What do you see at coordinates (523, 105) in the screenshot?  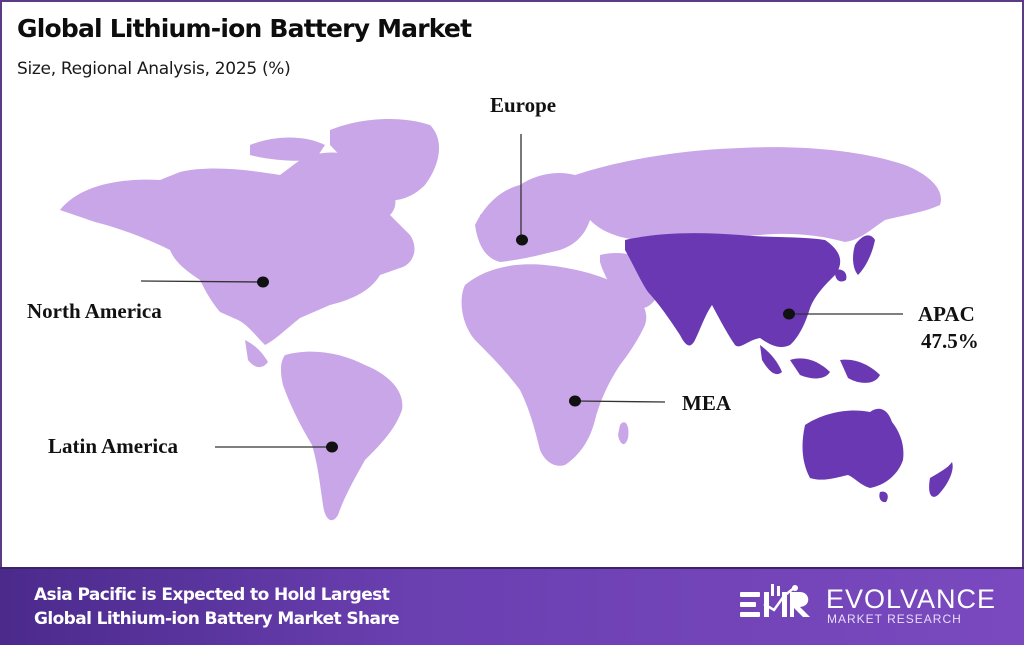 I see `label-europe: Europe` at bounding box center [523, 105].